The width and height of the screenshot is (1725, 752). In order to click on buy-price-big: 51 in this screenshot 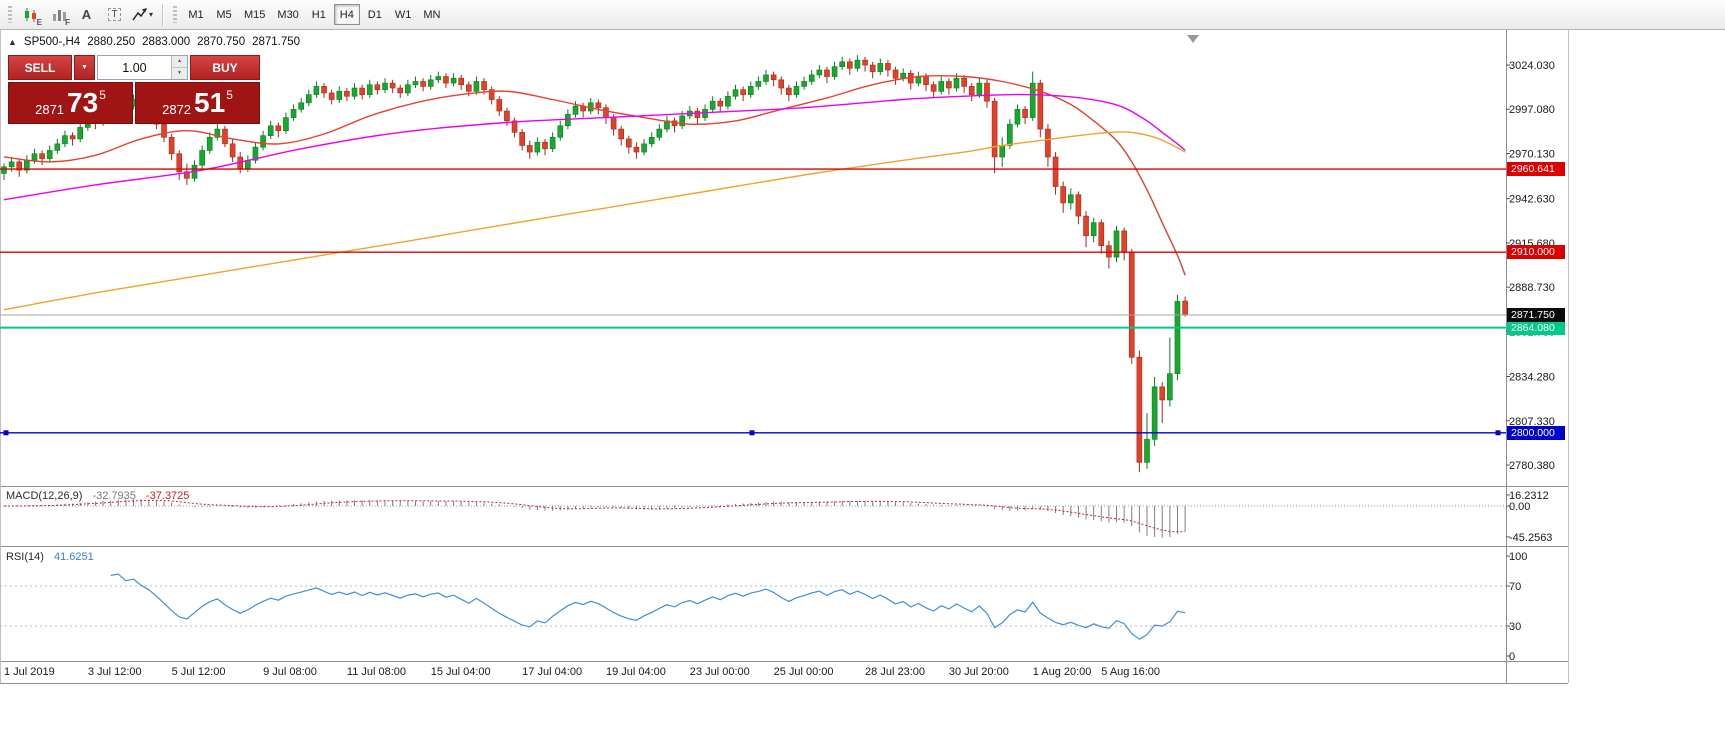, I will do `click(210, 102)`.